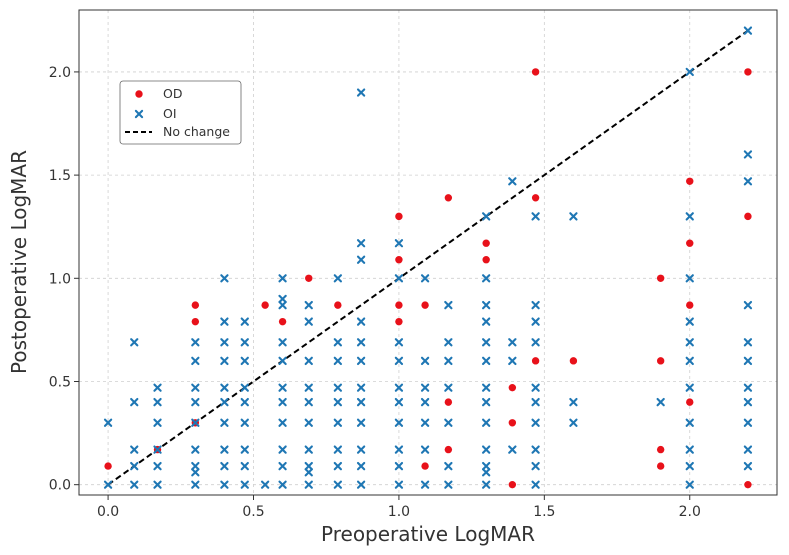 The image size is (789, 555). What do you see at coordinates (108, 512) in the screenshot?
I see `x-tick-label: 0.0` at bounding box center [108, 512].